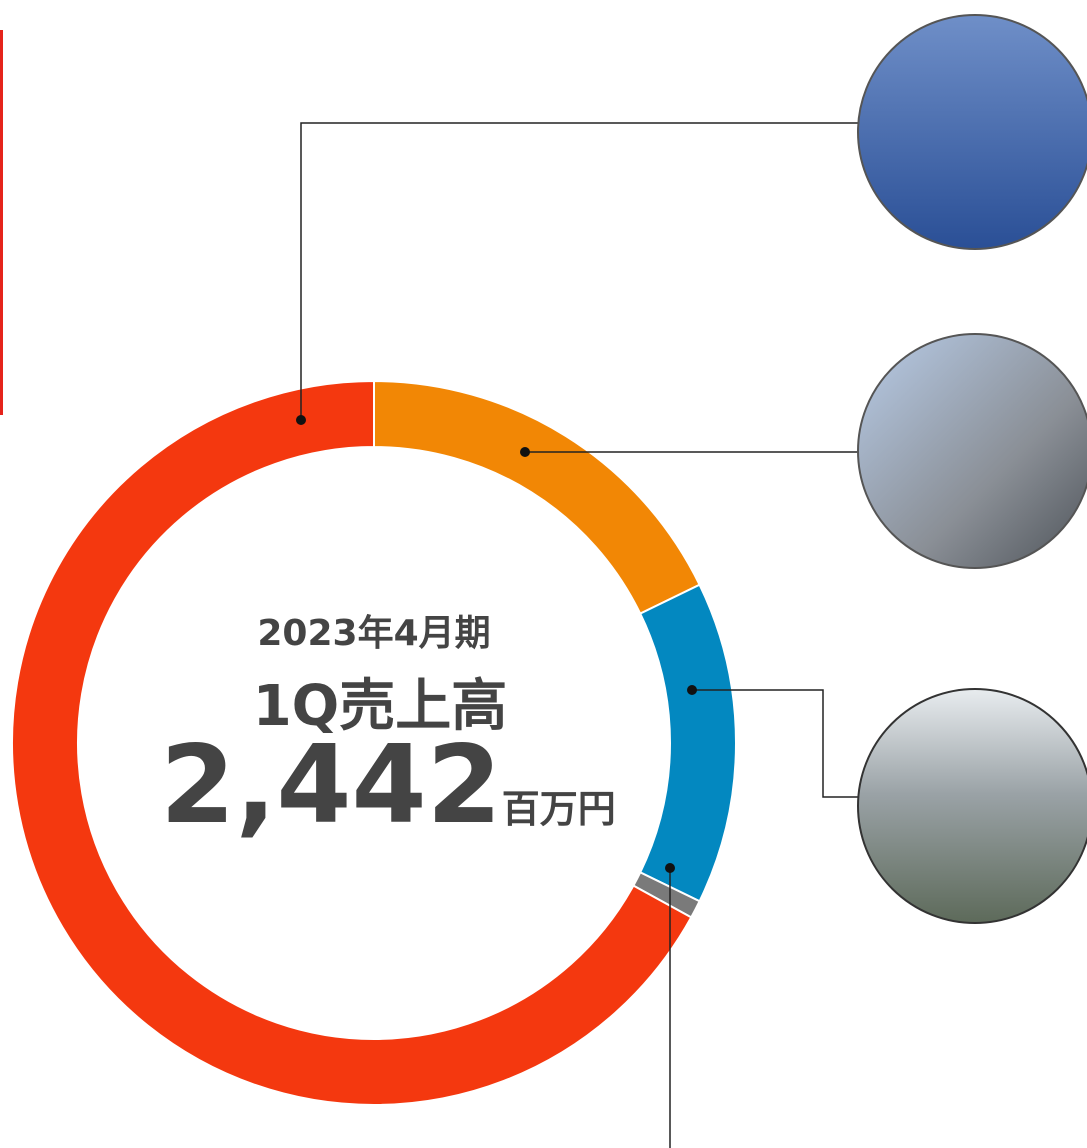 This screenshot has height=1148, width=1087. I want to click on chart-title: 2023年4月期, so click(373, 633).